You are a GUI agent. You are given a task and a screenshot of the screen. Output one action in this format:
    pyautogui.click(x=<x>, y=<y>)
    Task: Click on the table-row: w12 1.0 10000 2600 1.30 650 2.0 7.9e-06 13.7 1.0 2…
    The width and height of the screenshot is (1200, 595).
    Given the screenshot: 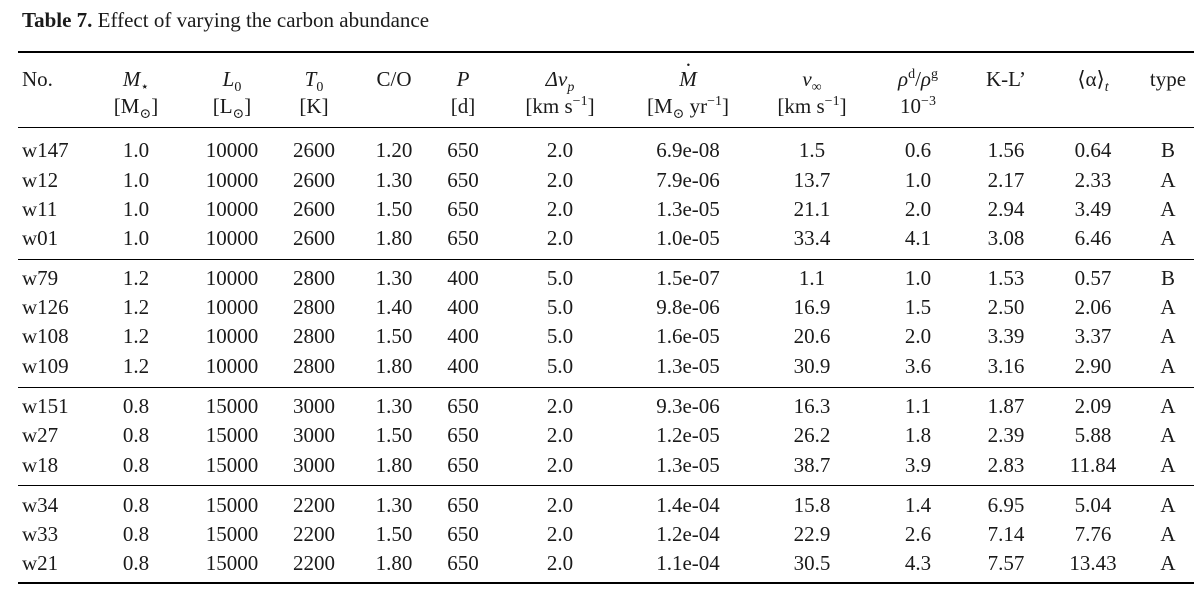 What is the action you would take?
    pyautogui.click(x=600, y=180)
    